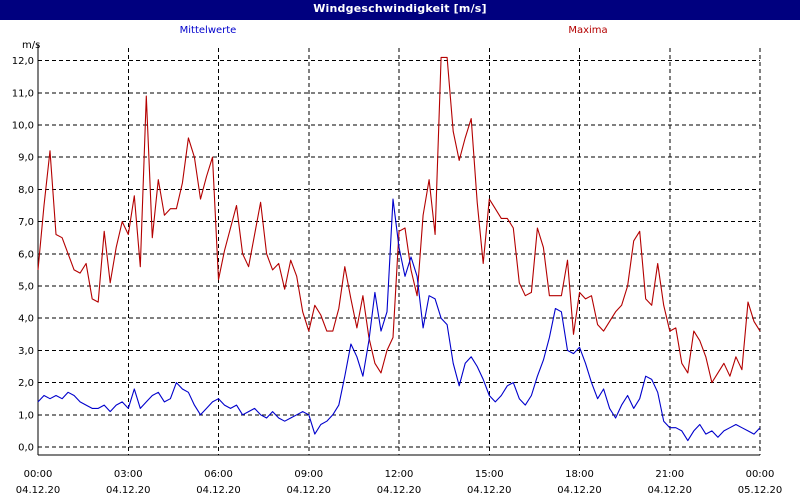 This screenshot has width=800, height=500. I want to click on y-tick-label: 7,0, so click(26, 222).